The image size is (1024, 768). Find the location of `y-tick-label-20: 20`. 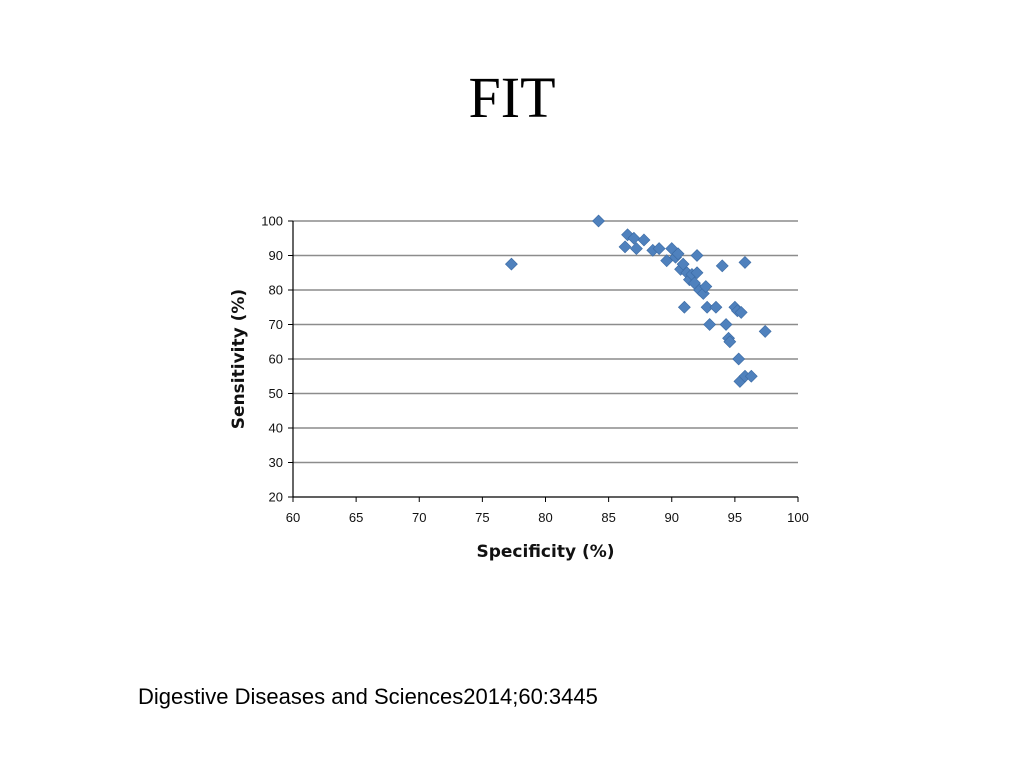

y-tick-label-20: 20 is located at coordinates (276, 497).